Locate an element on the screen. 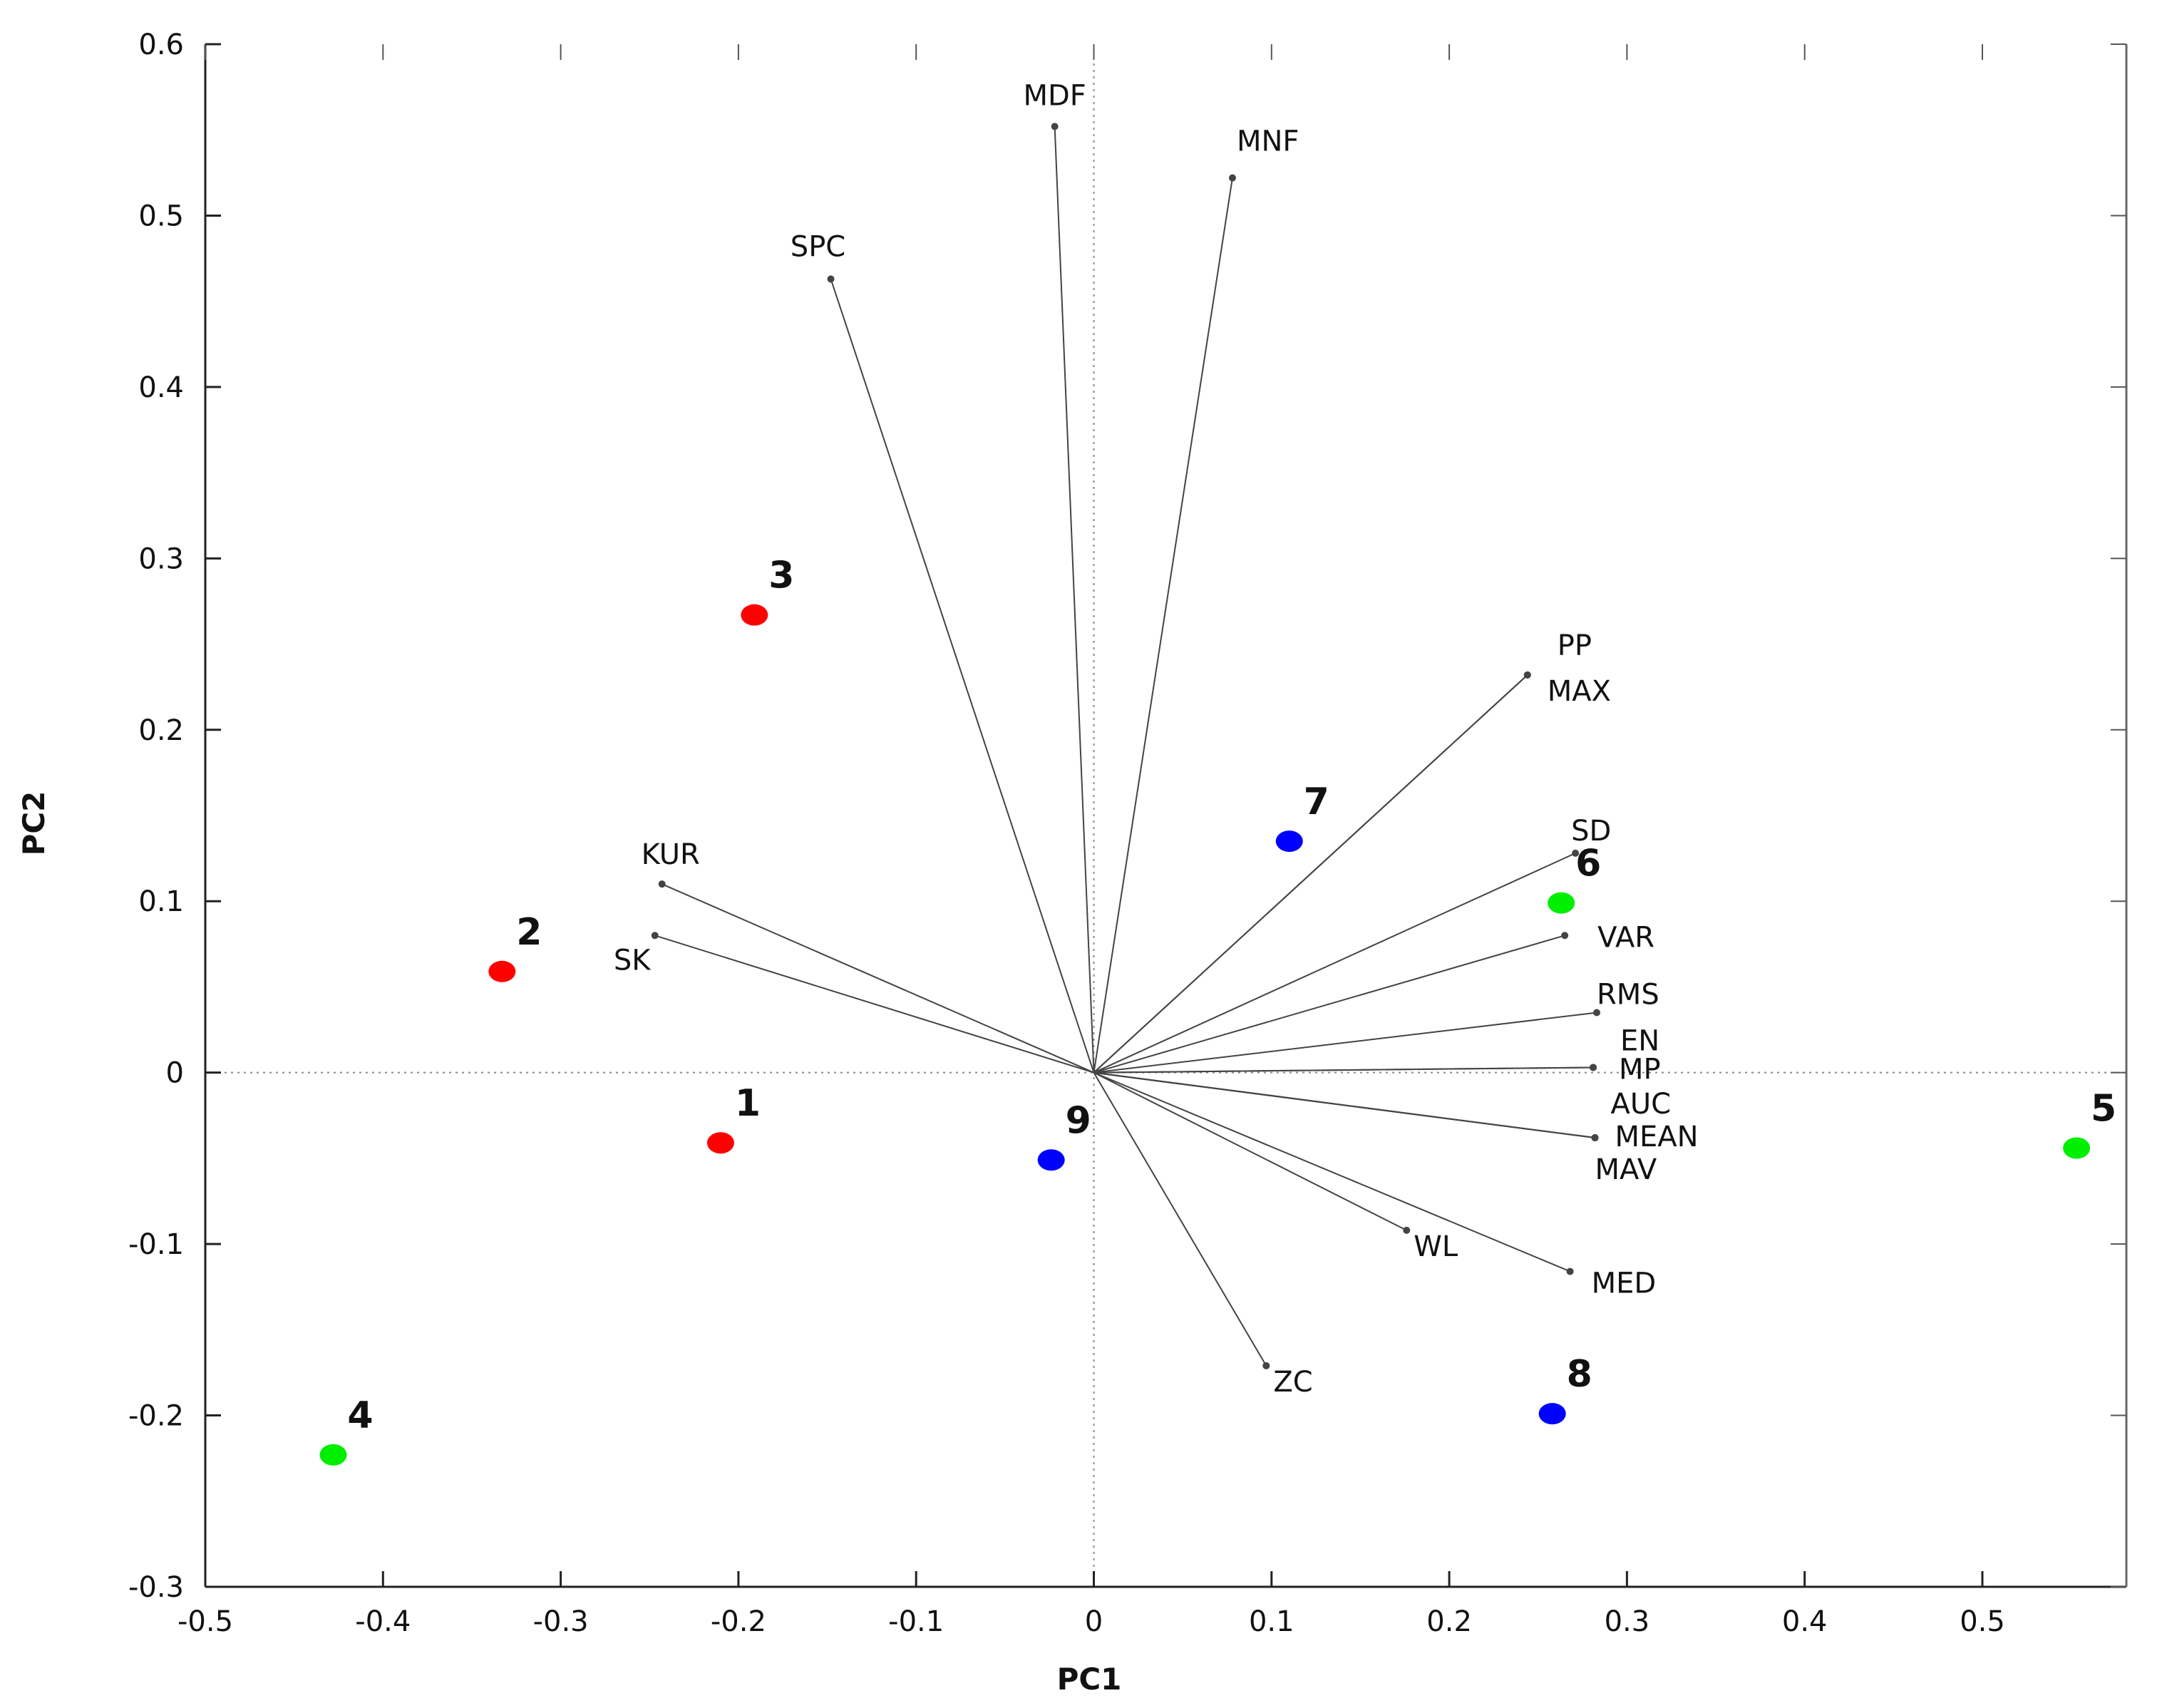 This screenshot has height=1708, width=2162. loading-label-sk: SK is located at coordinates (633, 961).